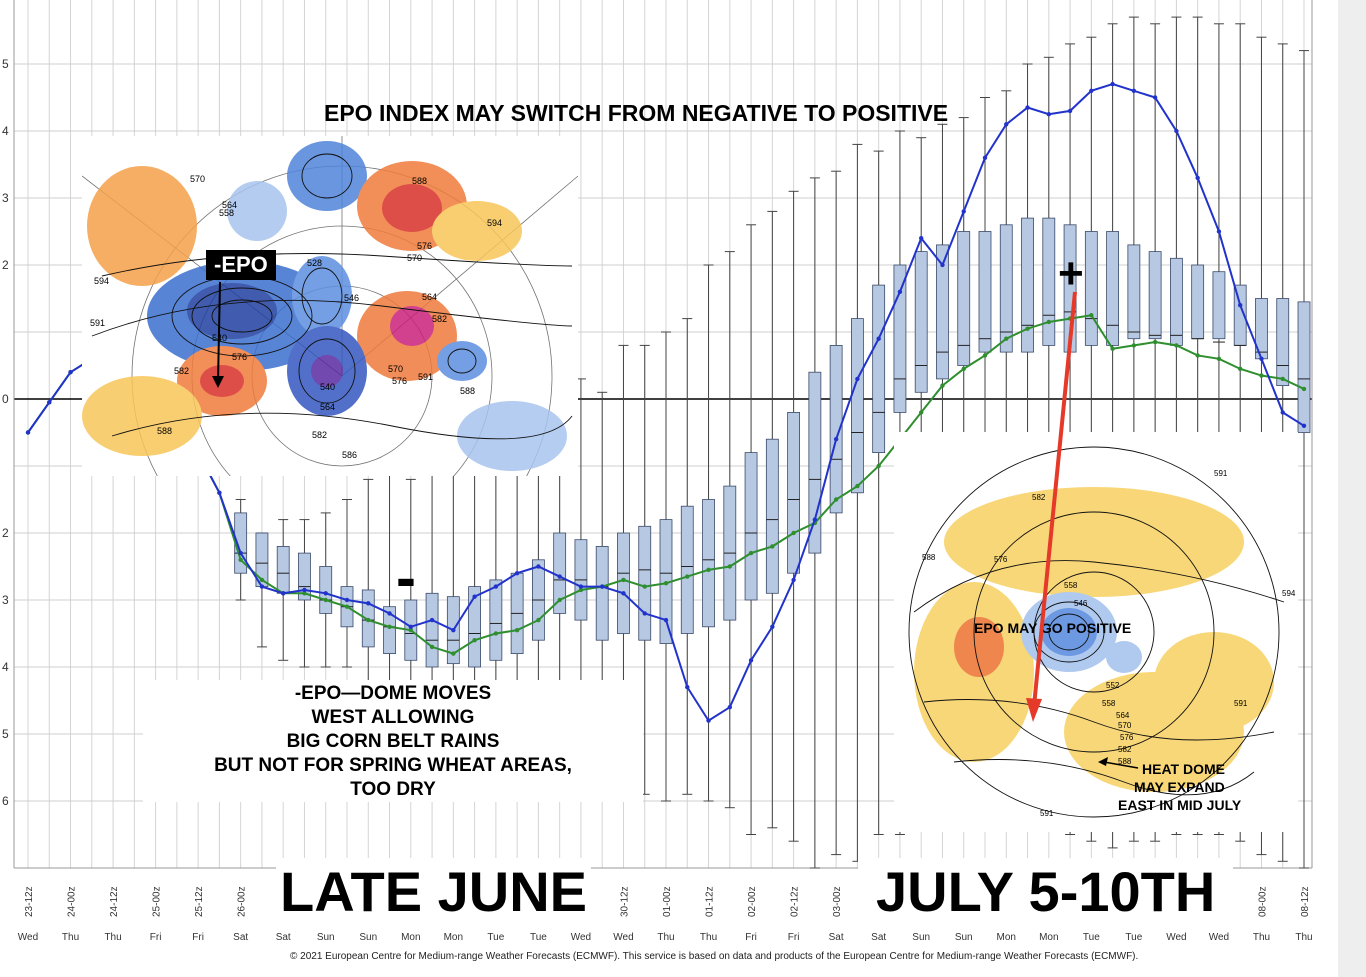 Image resolution: width=1366 pixels, height=977 pixels. I want to click on left-note-line-2: WEST ALLOWING, so click(393, 717).